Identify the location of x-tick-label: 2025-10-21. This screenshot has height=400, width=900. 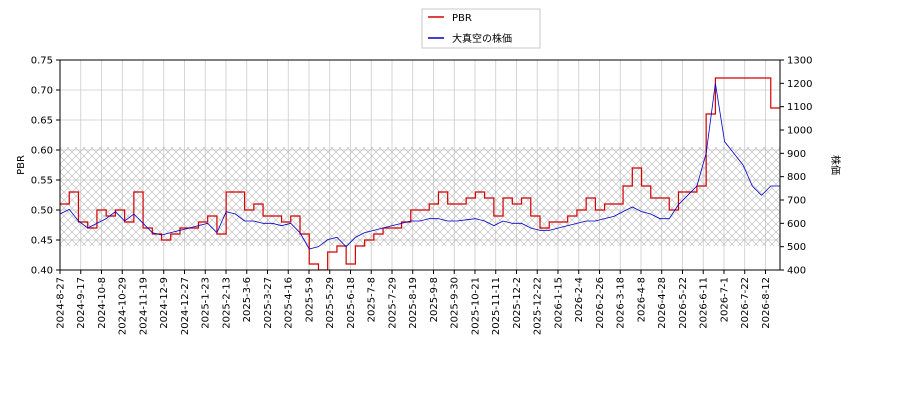
(475, 306).